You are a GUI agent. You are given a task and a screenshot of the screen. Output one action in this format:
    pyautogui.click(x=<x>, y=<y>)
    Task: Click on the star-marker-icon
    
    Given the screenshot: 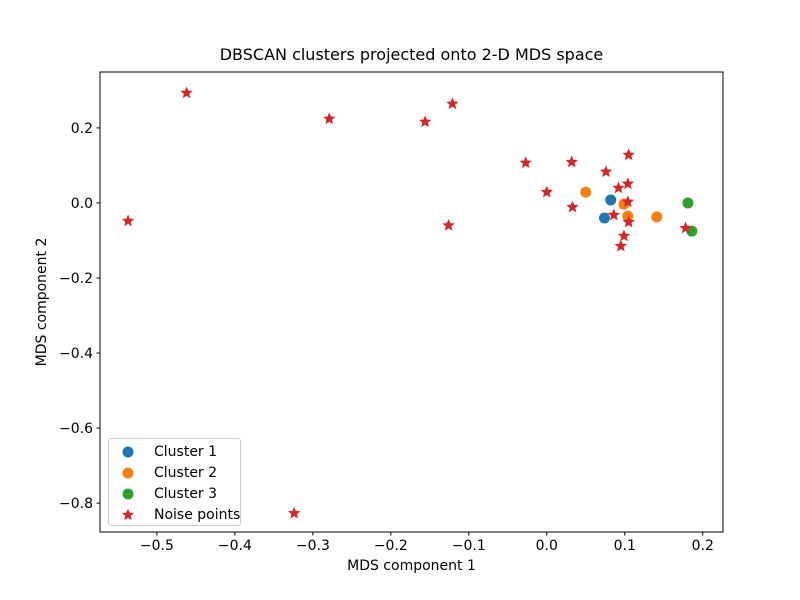 What is the action you would take?
    pyautogui.click(x=128, y=514)
    